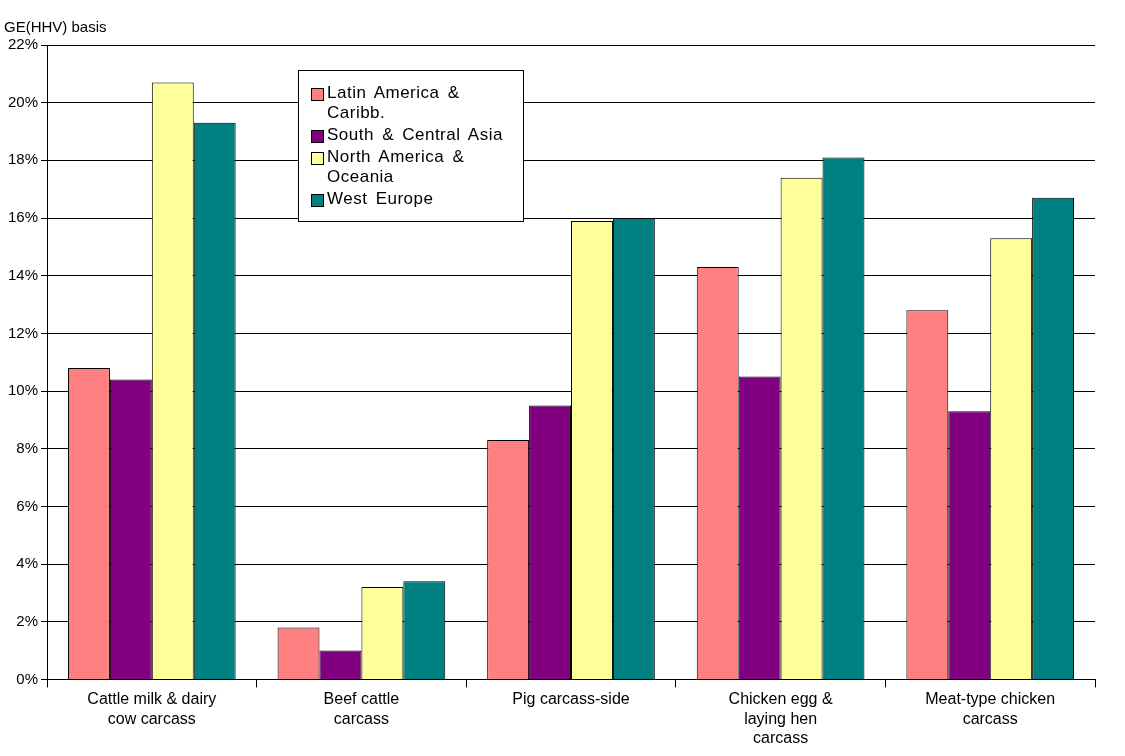 The height and width of the screenshot is (756, 1125). Describe the element at coordinates (361, 708) in the screenshot. I see `x-tick-label: Beef cattle carcass` at that location.